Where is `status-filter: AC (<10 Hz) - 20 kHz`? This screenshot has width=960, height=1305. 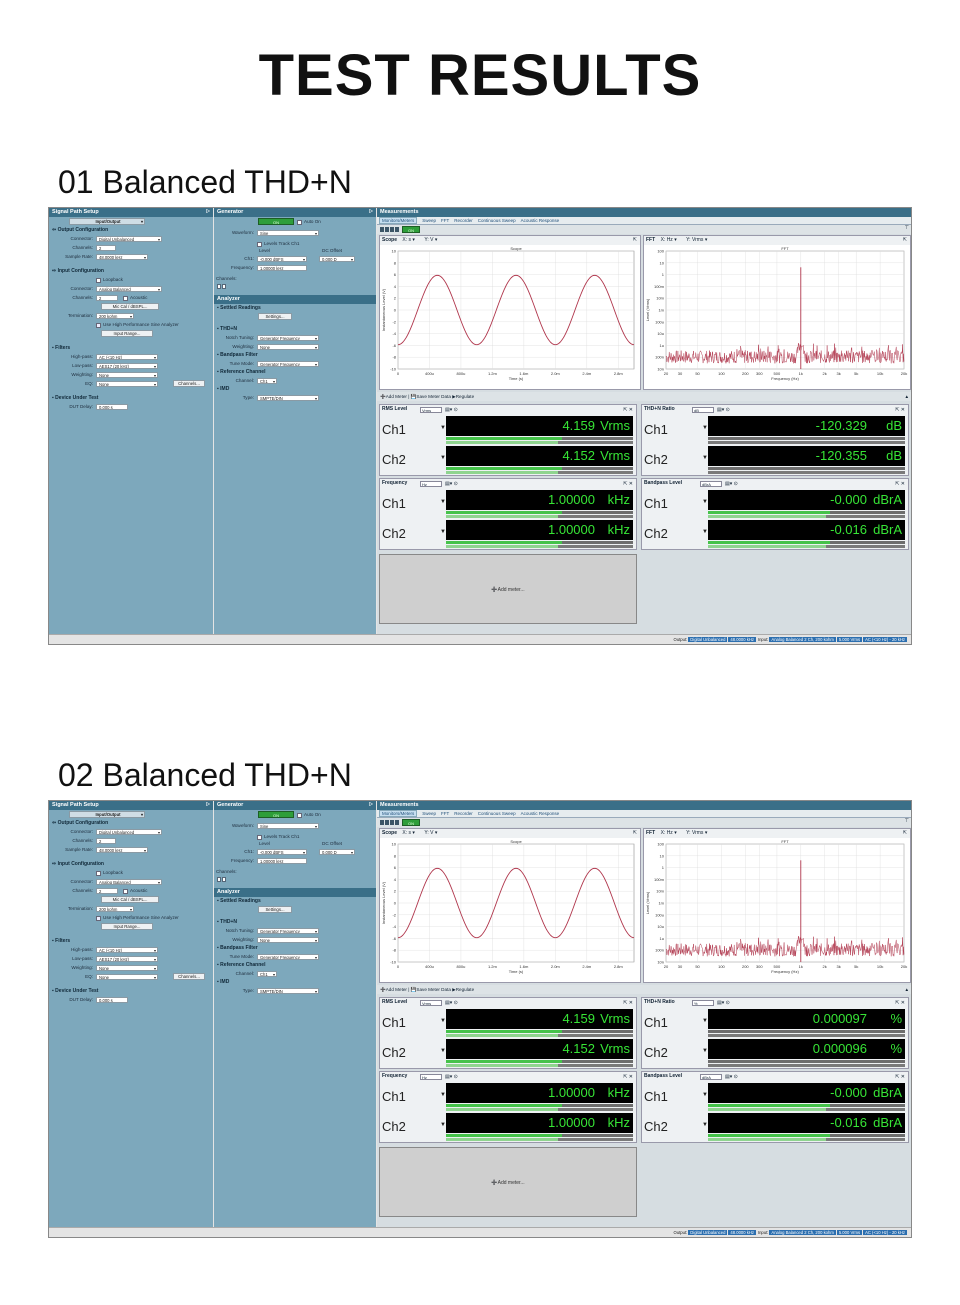
status-filter: AC (<10 Hz) - 20 kHz is located at coordinates (885, 1232).